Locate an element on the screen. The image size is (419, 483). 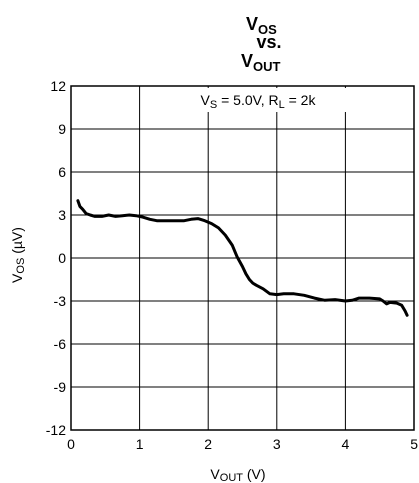
y-axis-label: VOS (µV) is located at coordinates (18, 255).